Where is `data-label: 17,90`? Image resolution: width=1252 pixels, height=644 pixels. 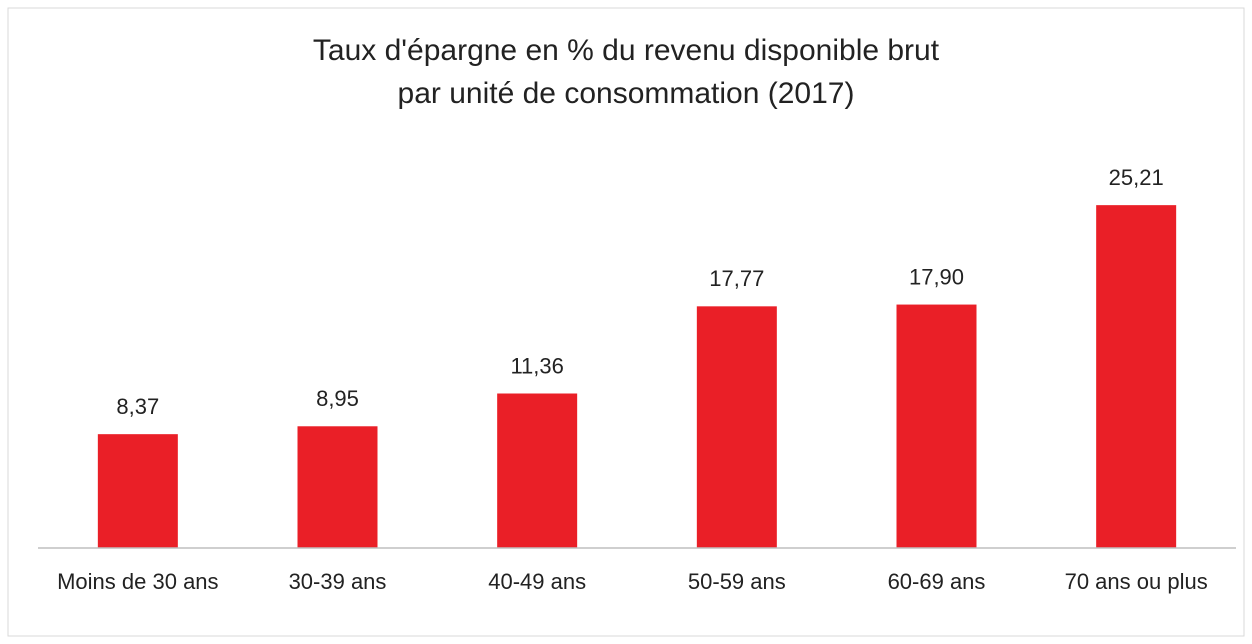
data-label: 17,90 is located at coordinates (936, 276).